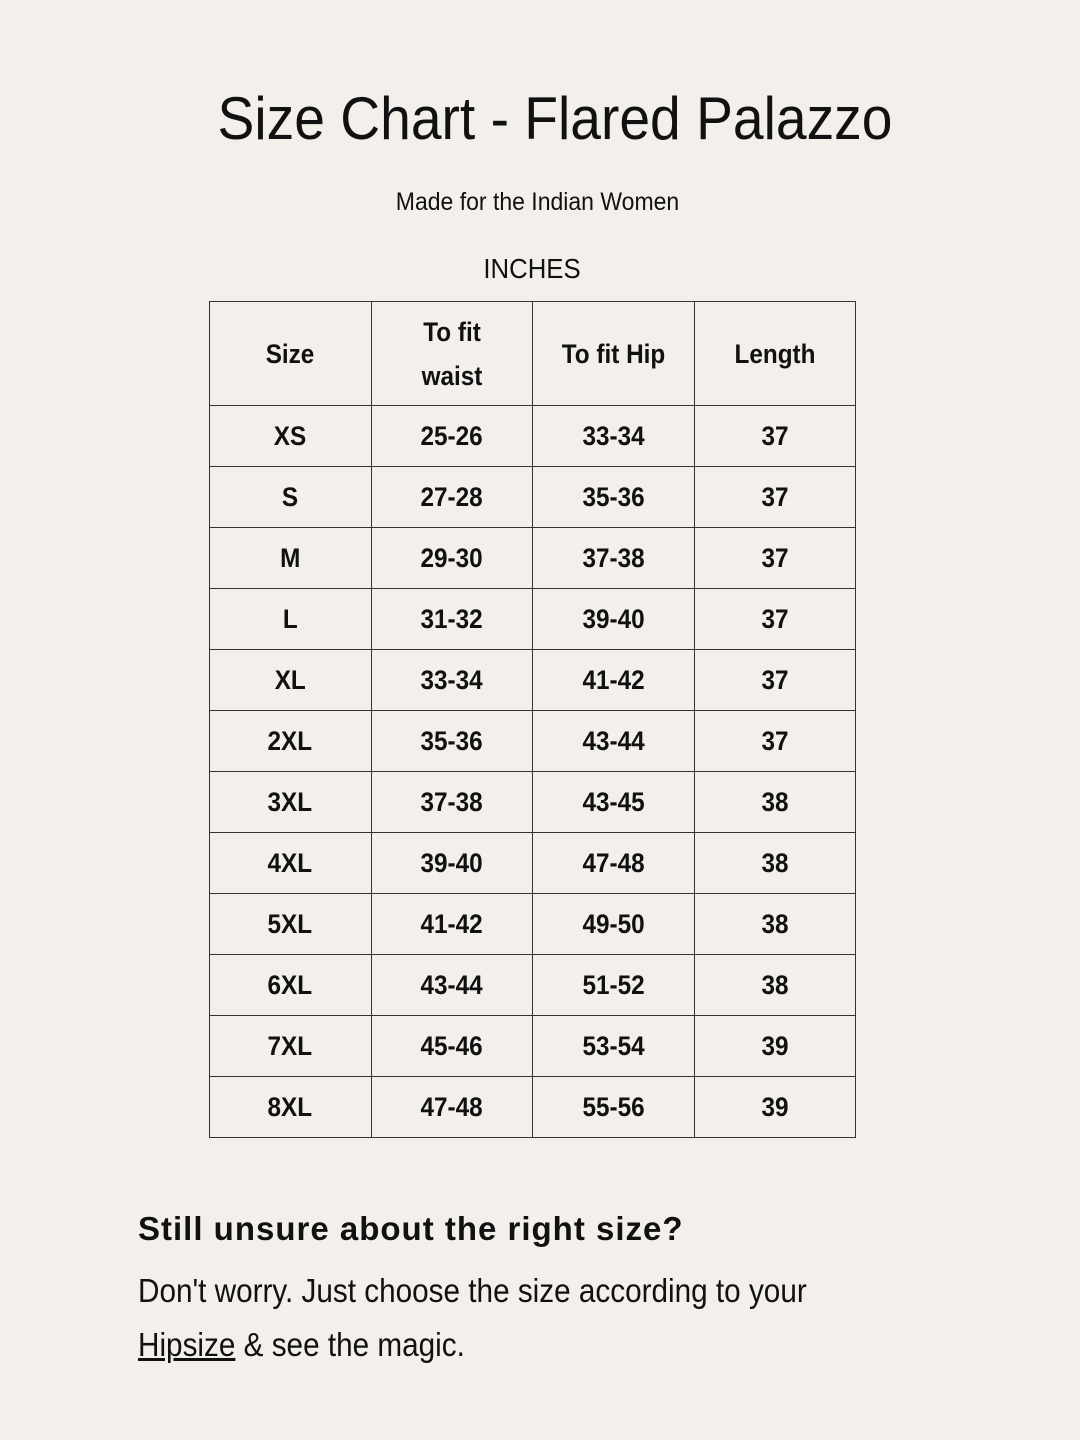 The width and height of the screenshot is (1080, 1440). Describe the element at coordinates (613, 985) in the screenshot. I see `cell-hip: 51-52` at that location.